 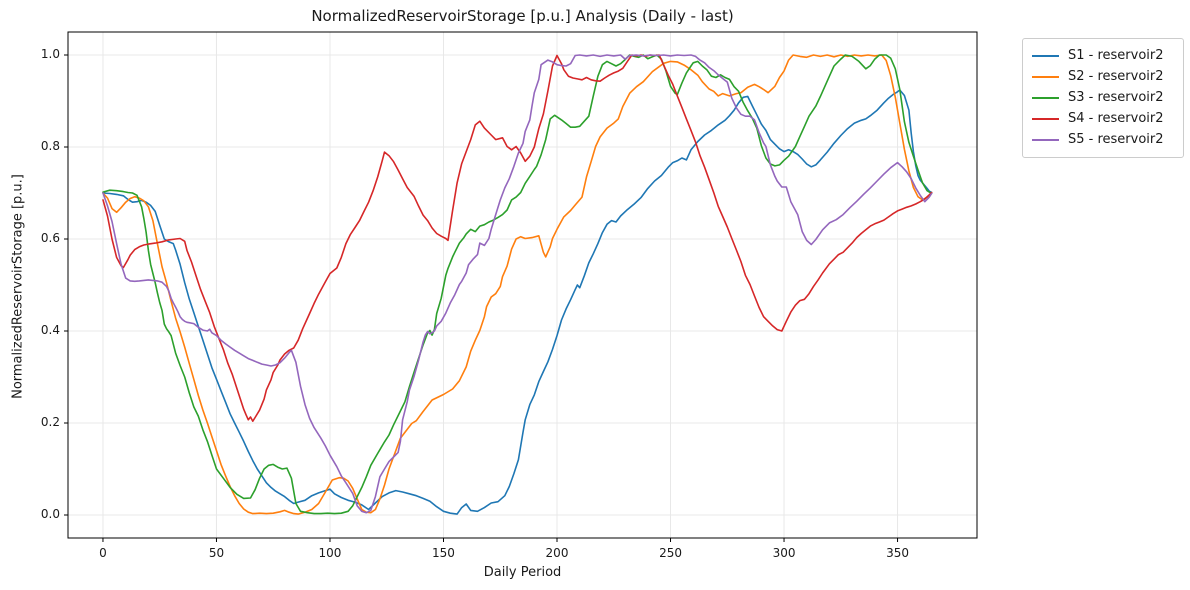 I want to click on legend-line-swatch-s4, so click(x=1045, y=118).